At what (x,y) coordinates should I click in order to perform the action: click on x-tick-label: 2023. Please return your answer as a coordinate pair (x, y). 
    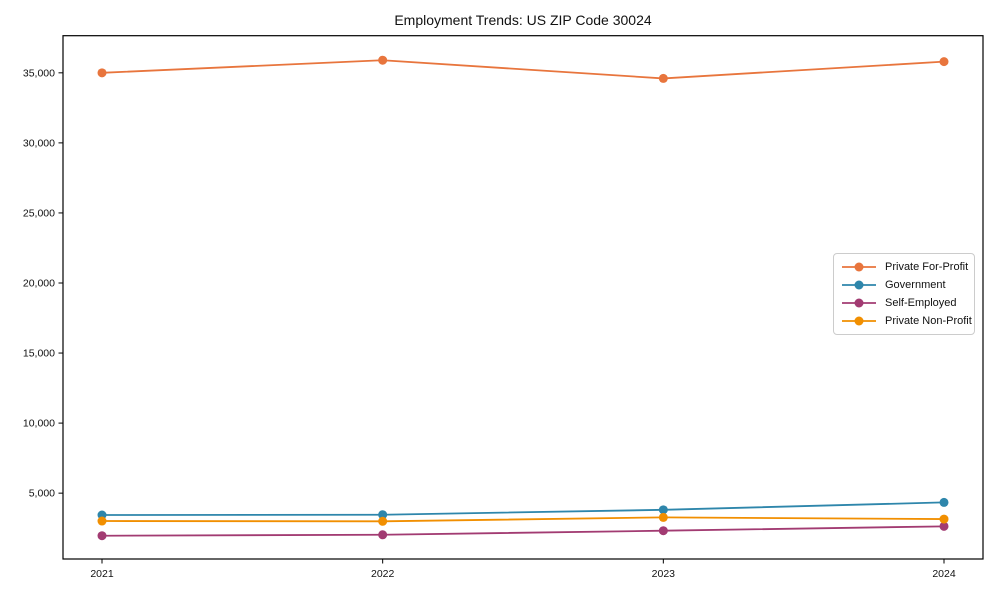
    Looking at the image, I should click on (664, 574).